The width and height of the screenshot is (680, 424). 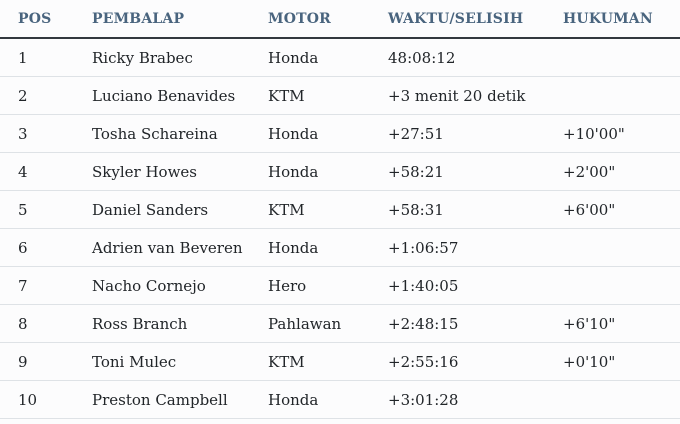 What do you see at coordinates (310, 323) in the screenshot?
I see `cell-bike: Pahlawan` at bounding box center [310, 323].